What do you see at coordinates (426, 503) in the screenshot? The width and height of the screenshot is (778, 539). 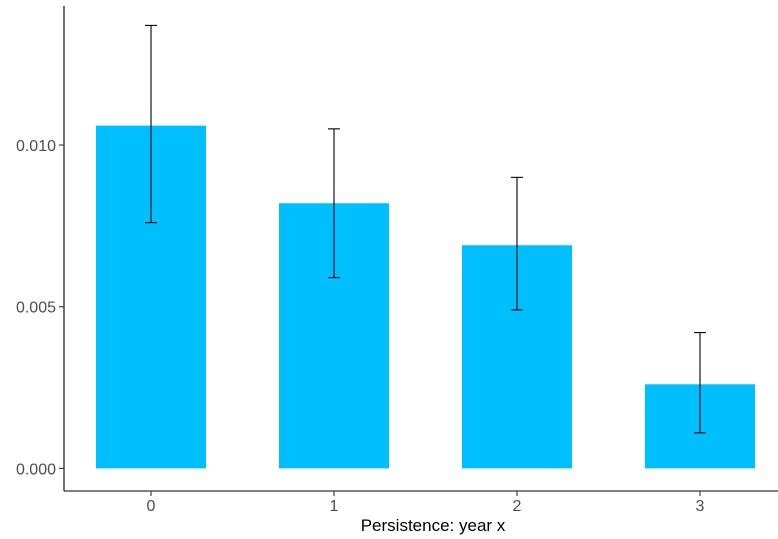 I see `x-ticks-group: 0 1 2 3` at bounding box center [426, 503].